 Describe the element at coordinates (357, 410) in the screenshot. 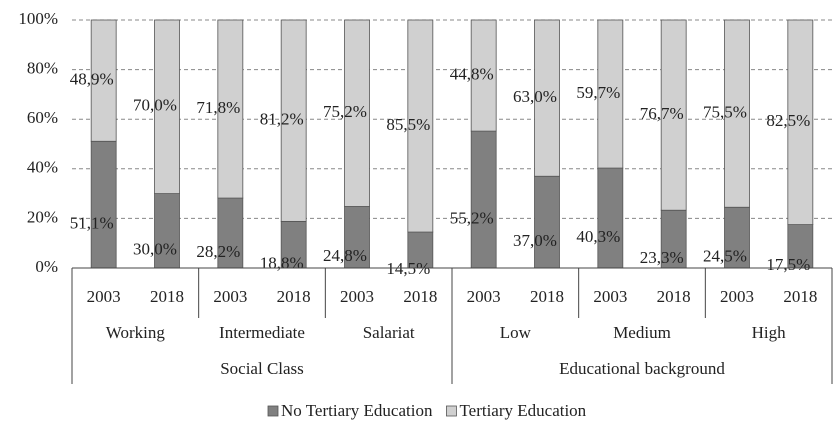

I see `legend-label: No Tertiary Education` at that location.